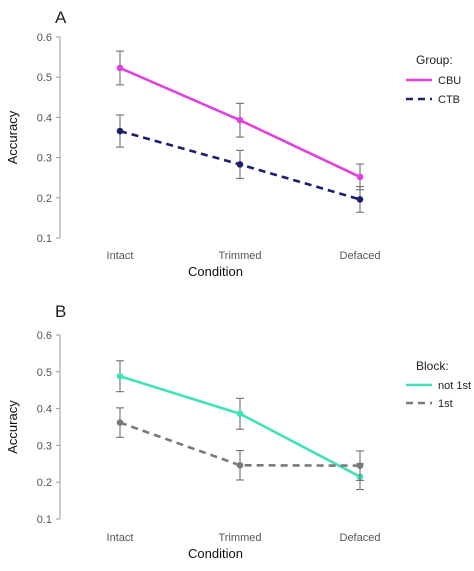 The height and width of the screenshot is (571, 474). I want to click on panel-b-x-axis-title: Condition, so click(215, 553).